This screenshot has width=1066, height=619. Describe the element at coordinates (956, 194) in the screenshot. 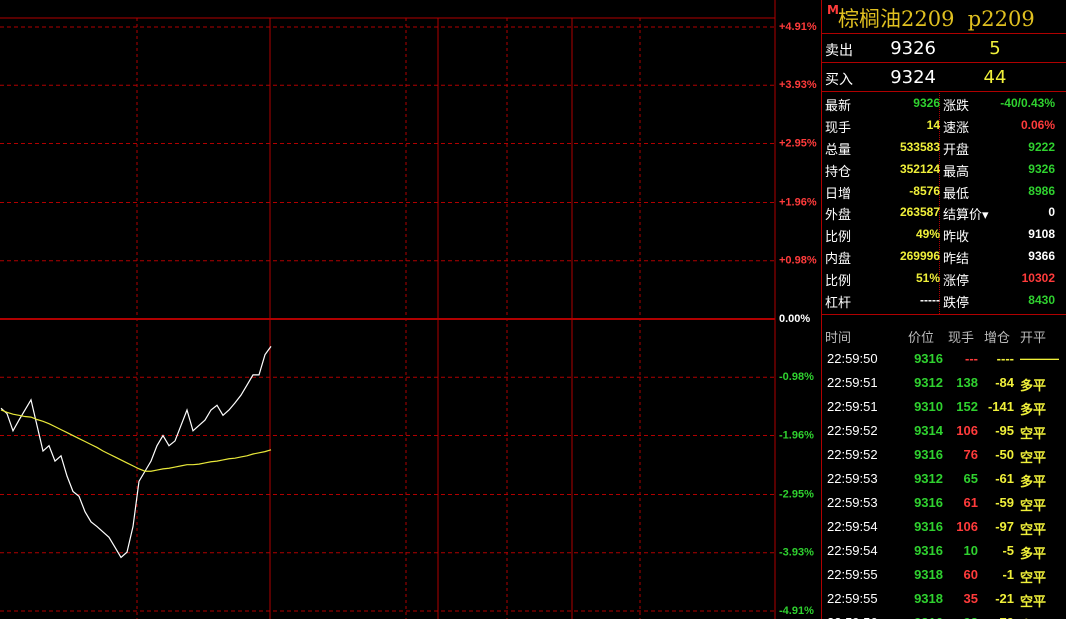

I see `field-label: 最低` at that location.